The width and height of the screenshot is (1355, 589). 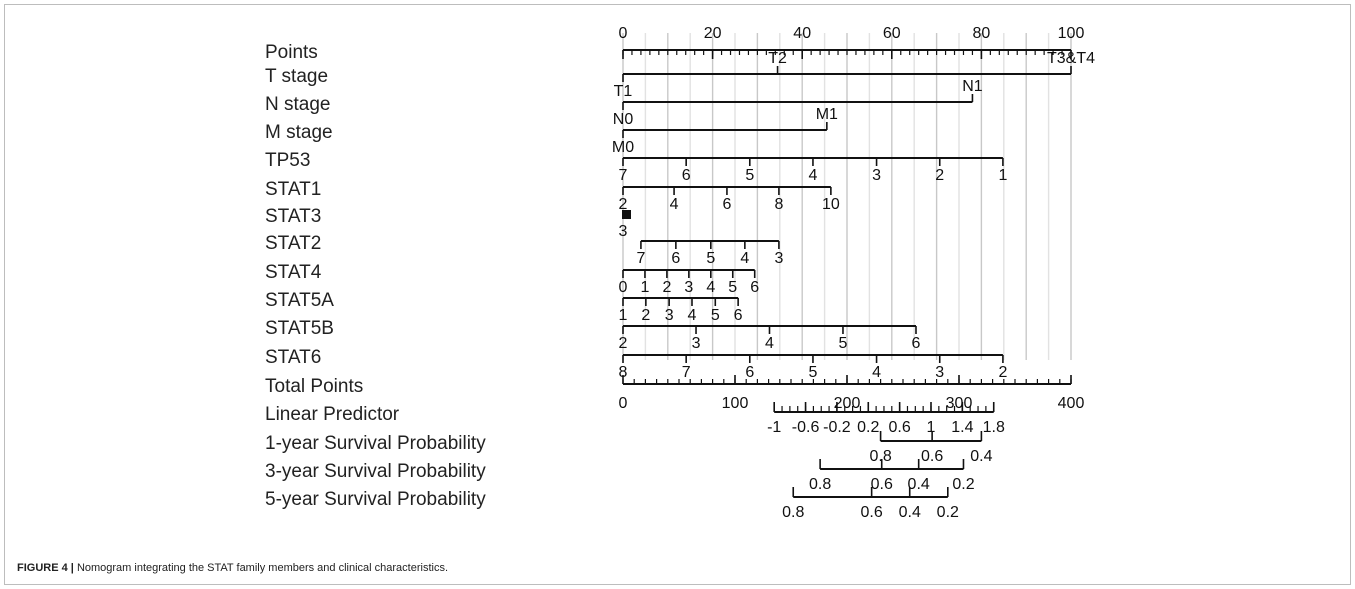 I want to click on row-label: STAT1, so click(x=293, y=189).